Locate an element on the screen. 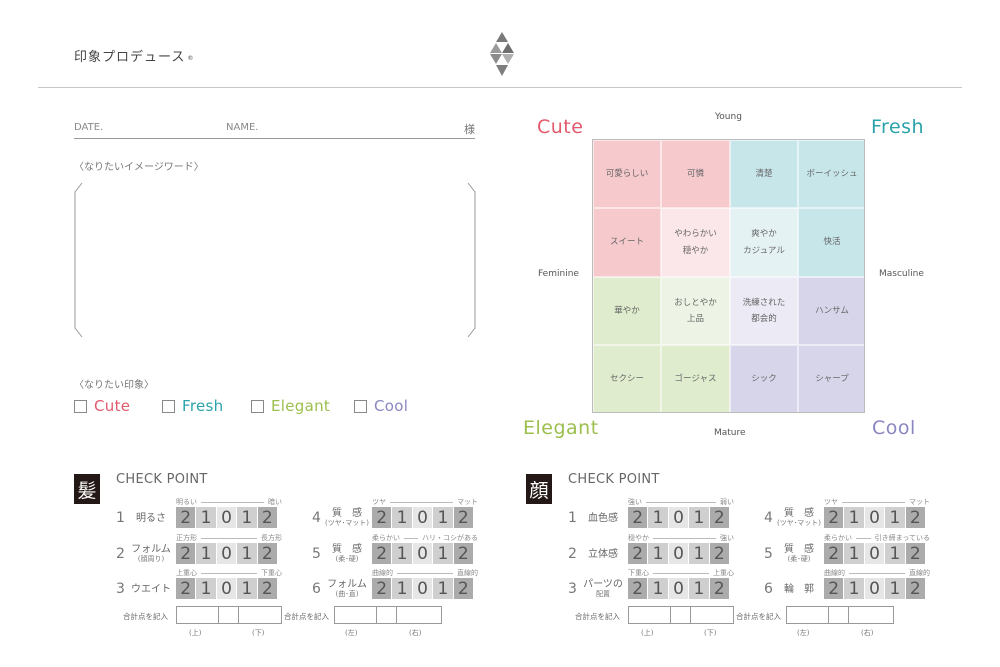 This screenshot has height=667, width=1000. image-words-label: 〈なりたいイメージワード〉 is located at coordinates (139, 167).